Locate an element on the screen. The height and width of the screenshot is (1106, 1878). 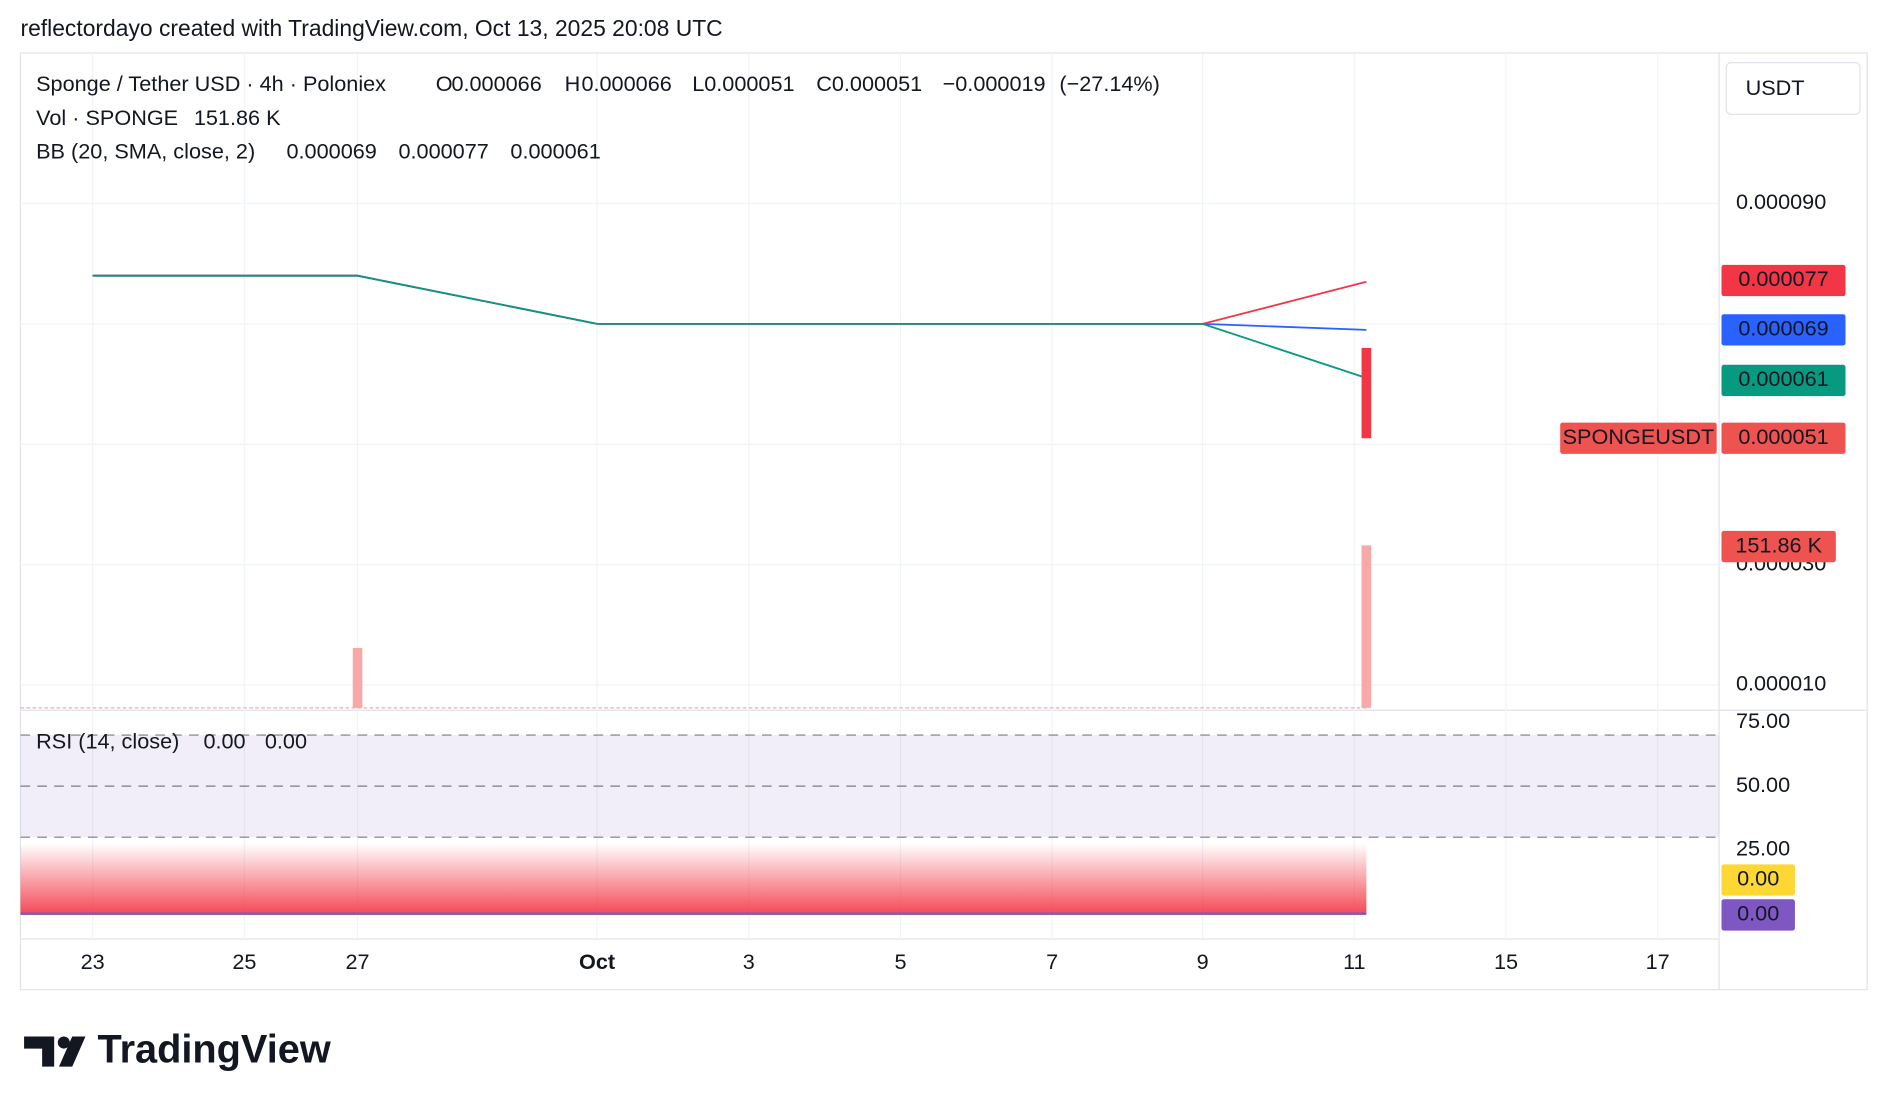
ohlc-label: O is located at coordinates (444, 83).